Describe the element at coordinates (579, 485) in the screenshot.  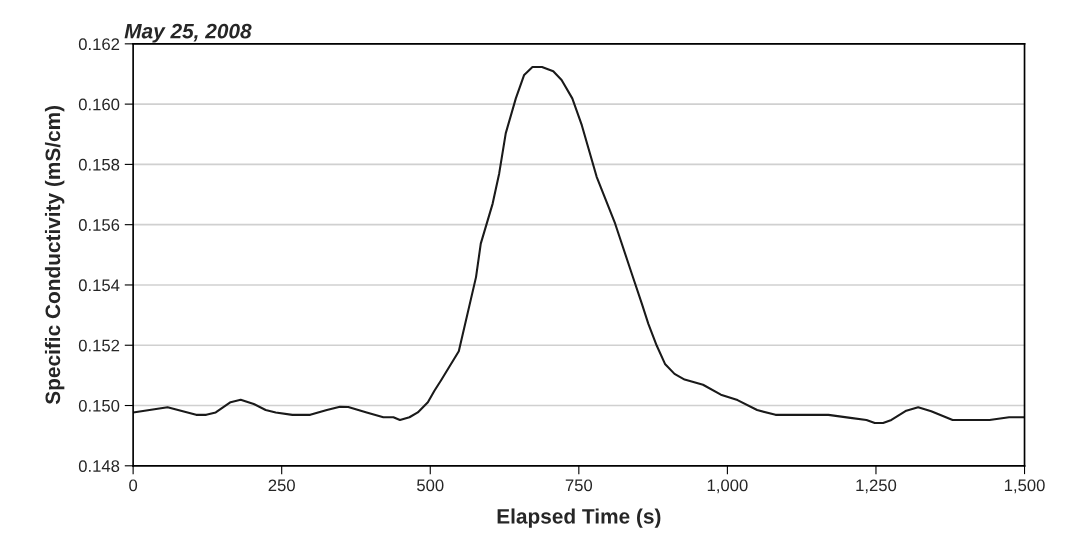
I see `x-tick-label: 750` at that location.